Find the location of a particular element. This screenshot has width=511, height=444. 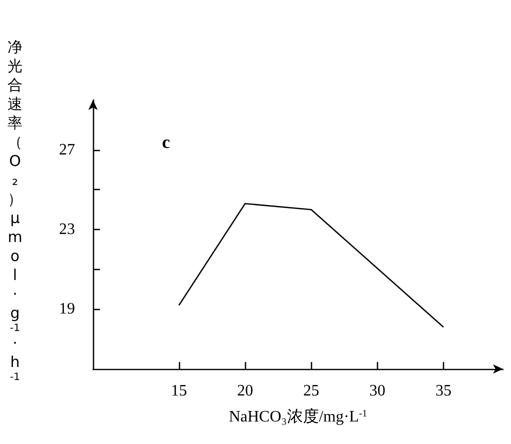

x-tick-label: 30 is located at coordinates (377, 391).